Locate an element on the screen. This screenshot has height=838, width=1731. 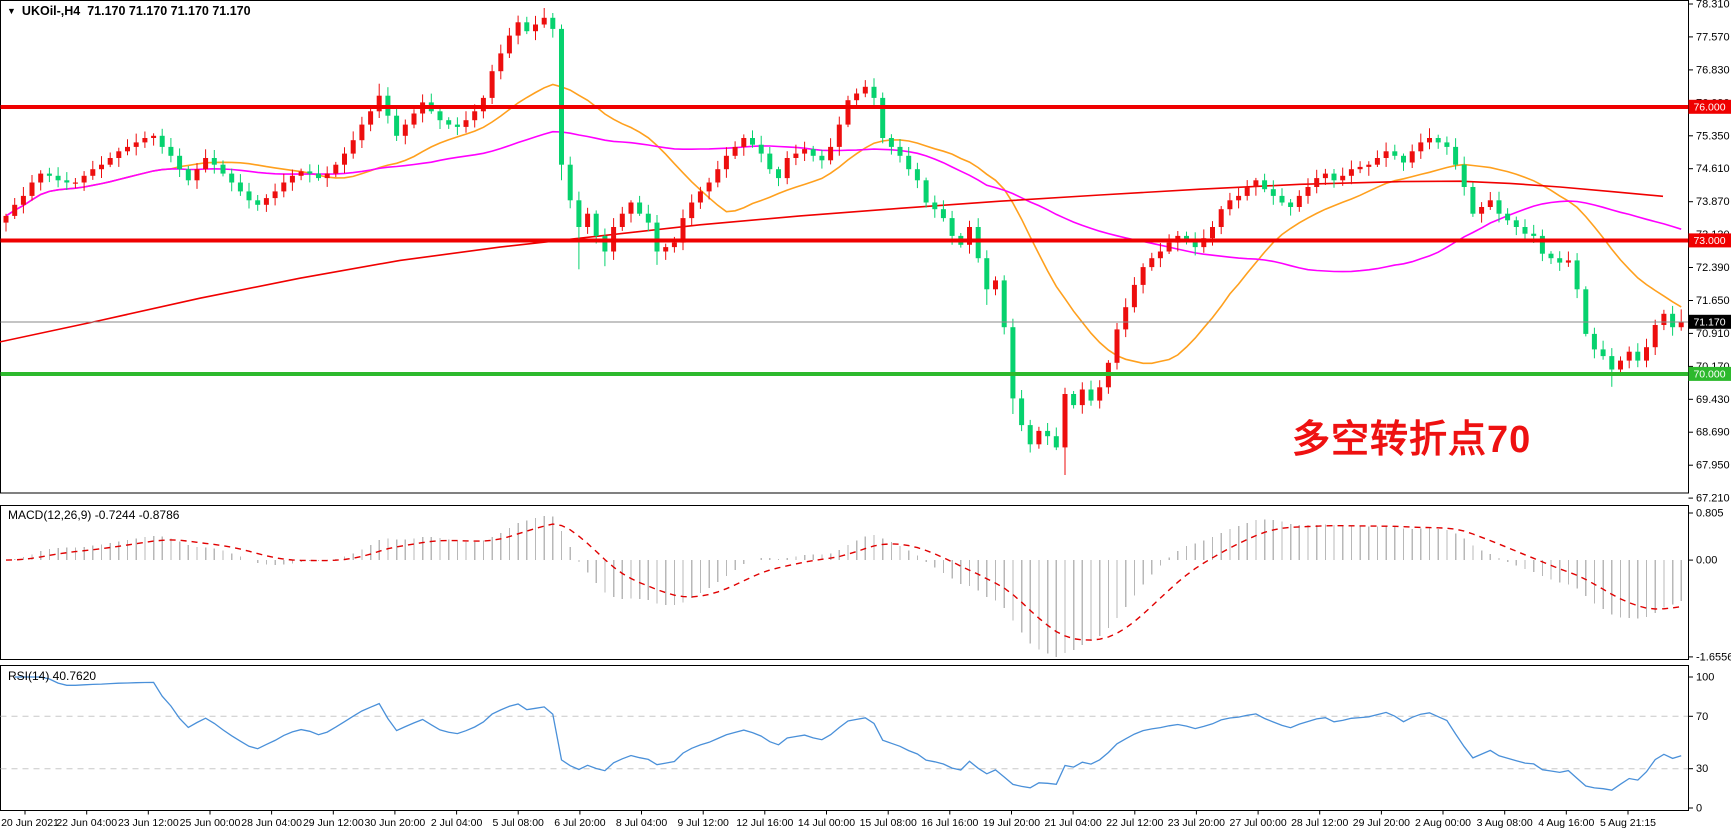
macd-axis-label: -1.6556 is located at coordinates (1713, 657).